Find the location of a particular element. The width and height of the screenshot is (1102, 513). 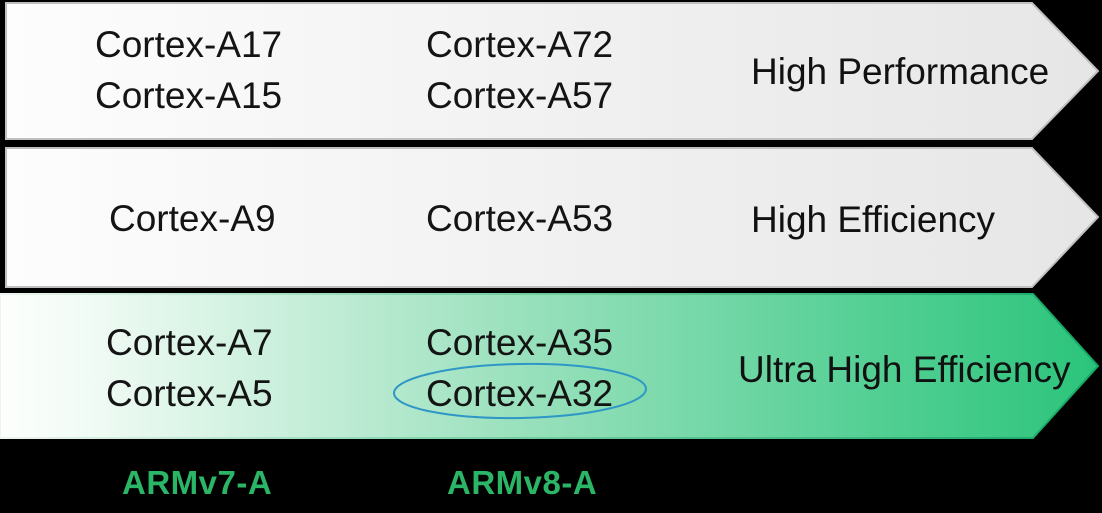

chip-label-cortex-a72: Cortex-A72 is located at coordinates (520, 44).